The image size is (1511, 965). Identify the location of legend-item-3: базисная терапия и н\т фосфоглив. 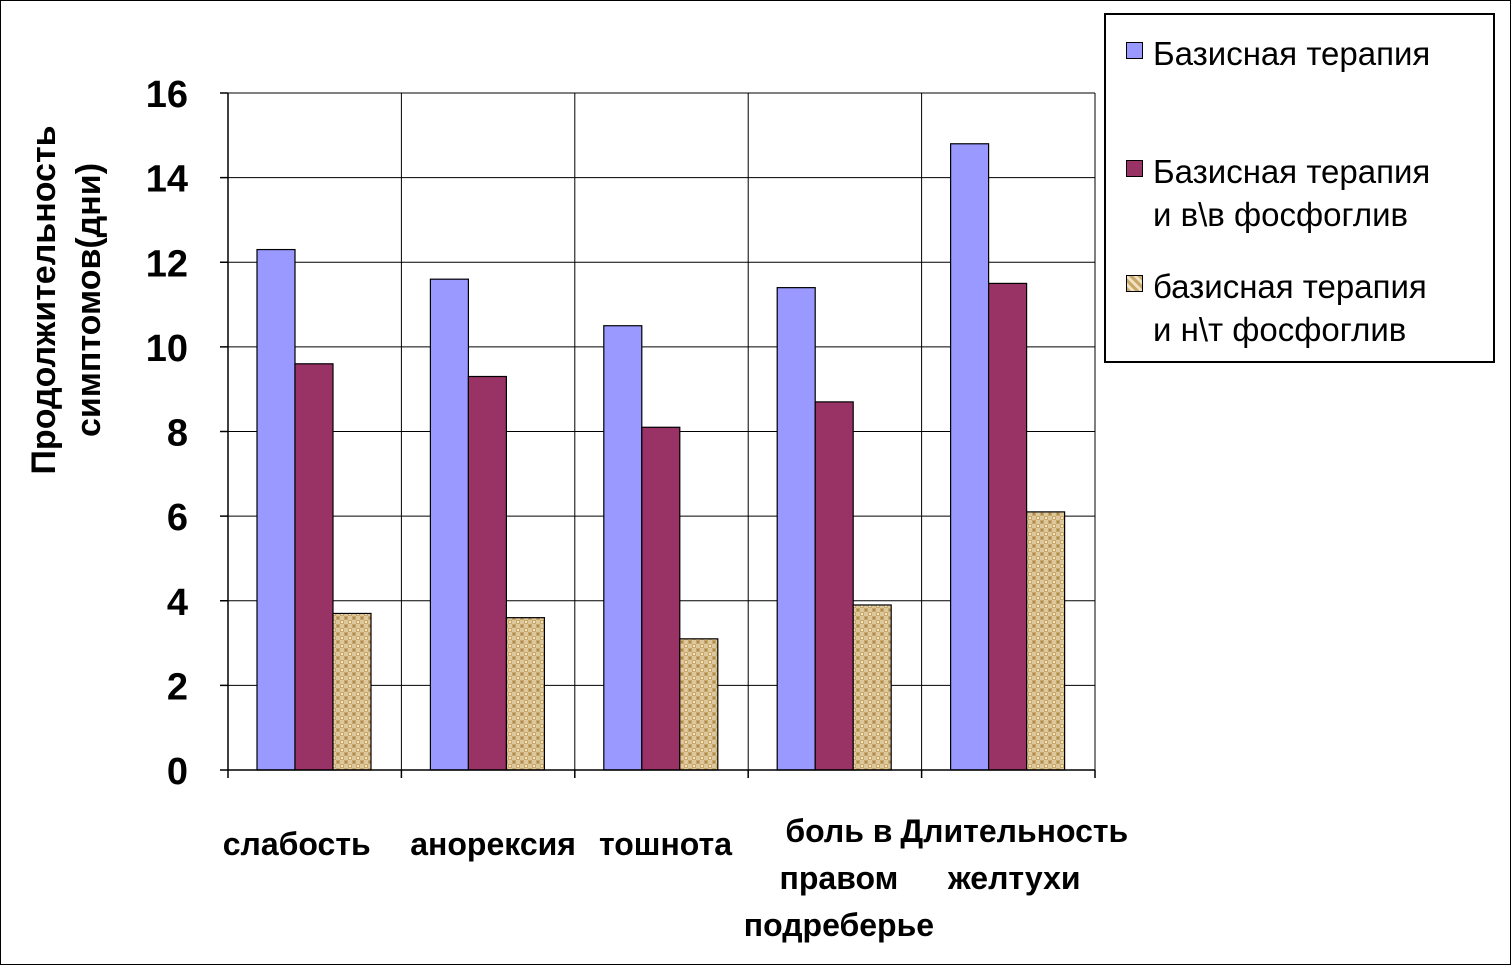
(1309, 308).